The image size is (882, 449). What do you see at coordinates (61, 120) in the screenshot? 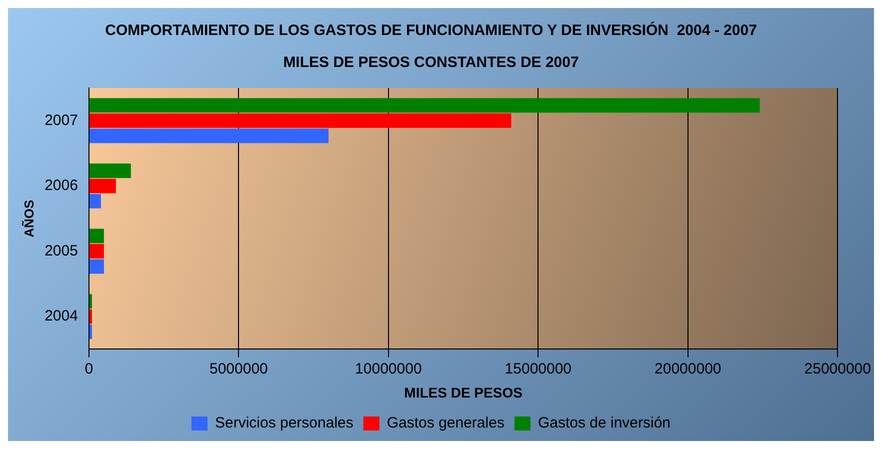
I see `y-tick-label: 2007` at bounding box center [61, 120].